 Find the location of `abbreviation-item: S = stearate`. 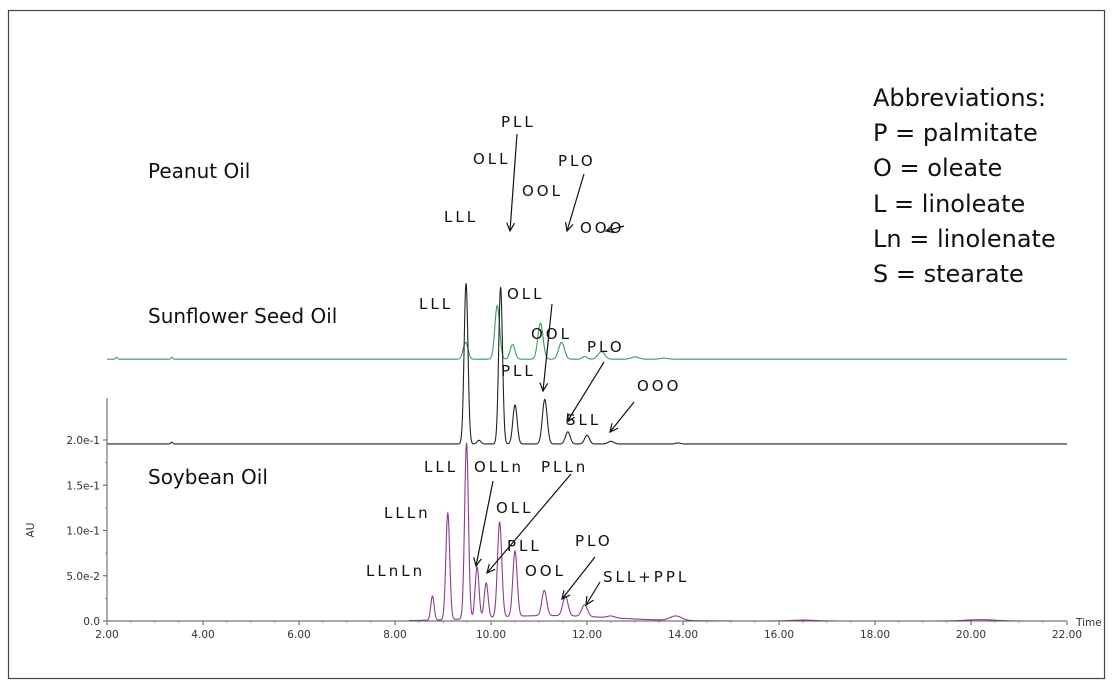

abbreviation-item: S = stearate is located at coordinates (948, 274).